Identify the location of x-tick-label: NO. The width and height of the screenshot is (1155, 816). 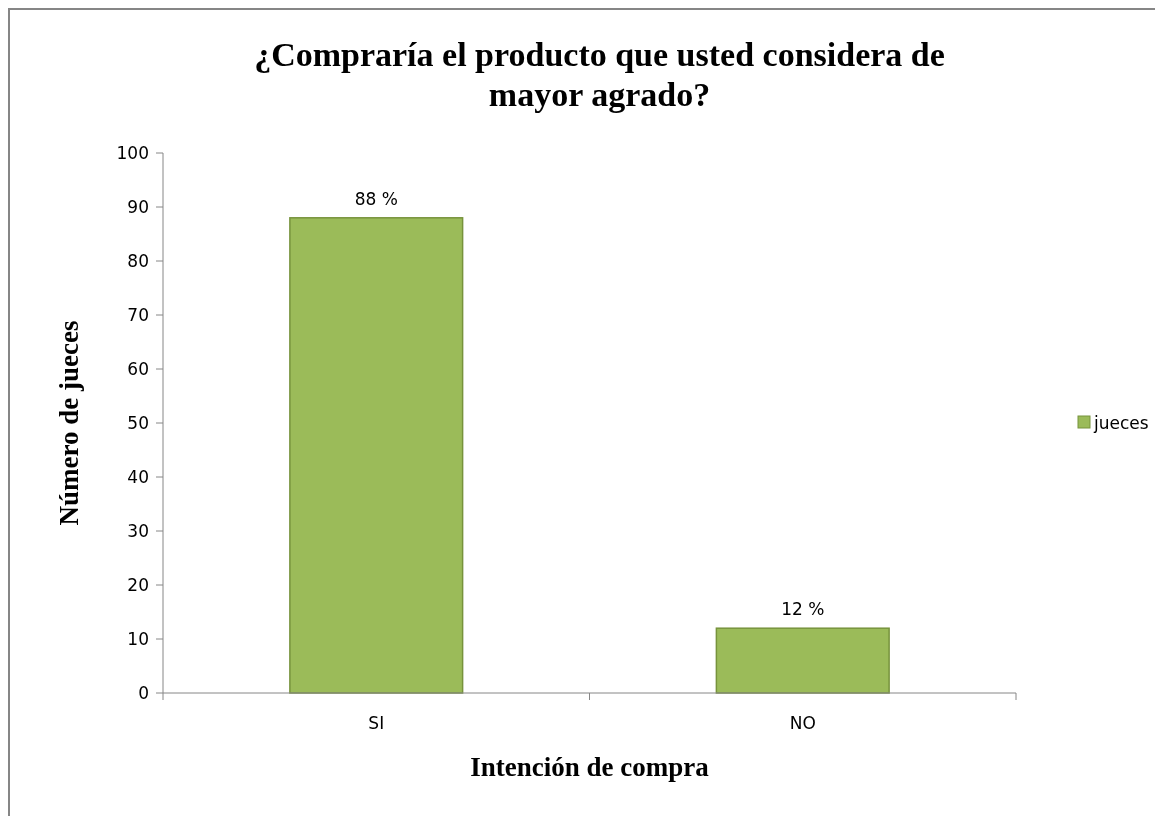
(802, 723).